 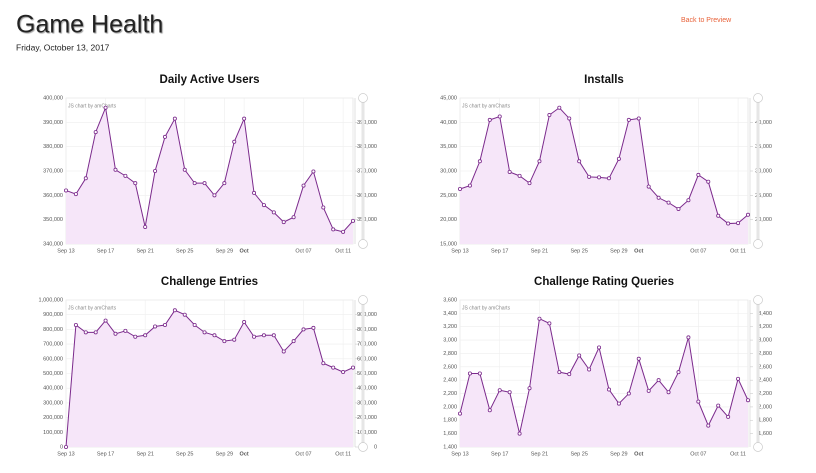 What do you see at coordinates (450, 381) in the screenshot?
I see `y-tick-label: 2,400` at bounding box center [450, 381].